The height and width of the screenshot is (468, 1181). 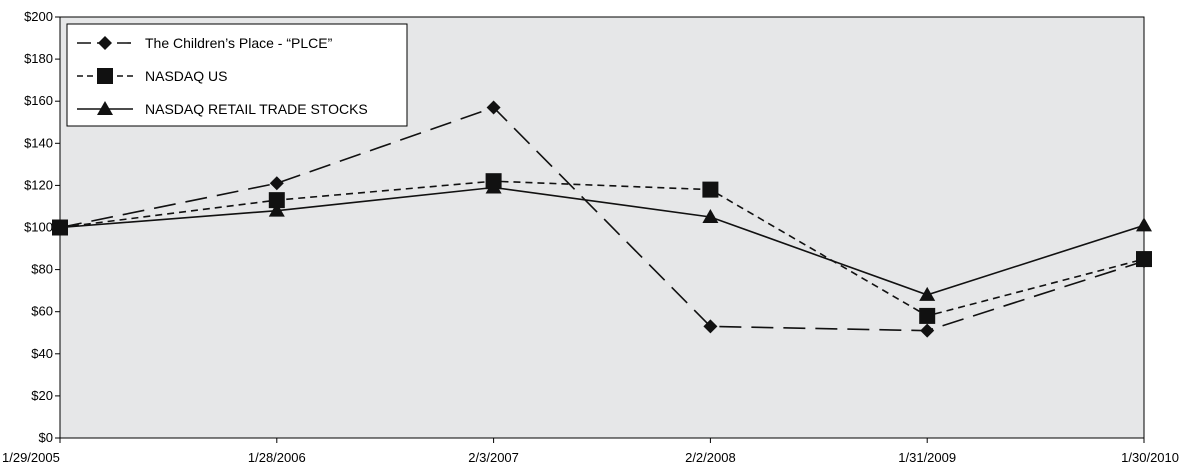 I want to click on x-tick-label: 1/28/2006, so click(x=277, y=457).